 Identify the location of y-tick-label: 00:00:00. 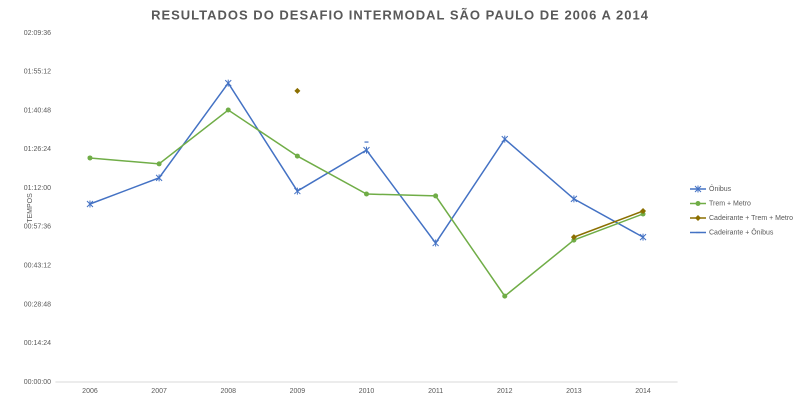
(37, 382).